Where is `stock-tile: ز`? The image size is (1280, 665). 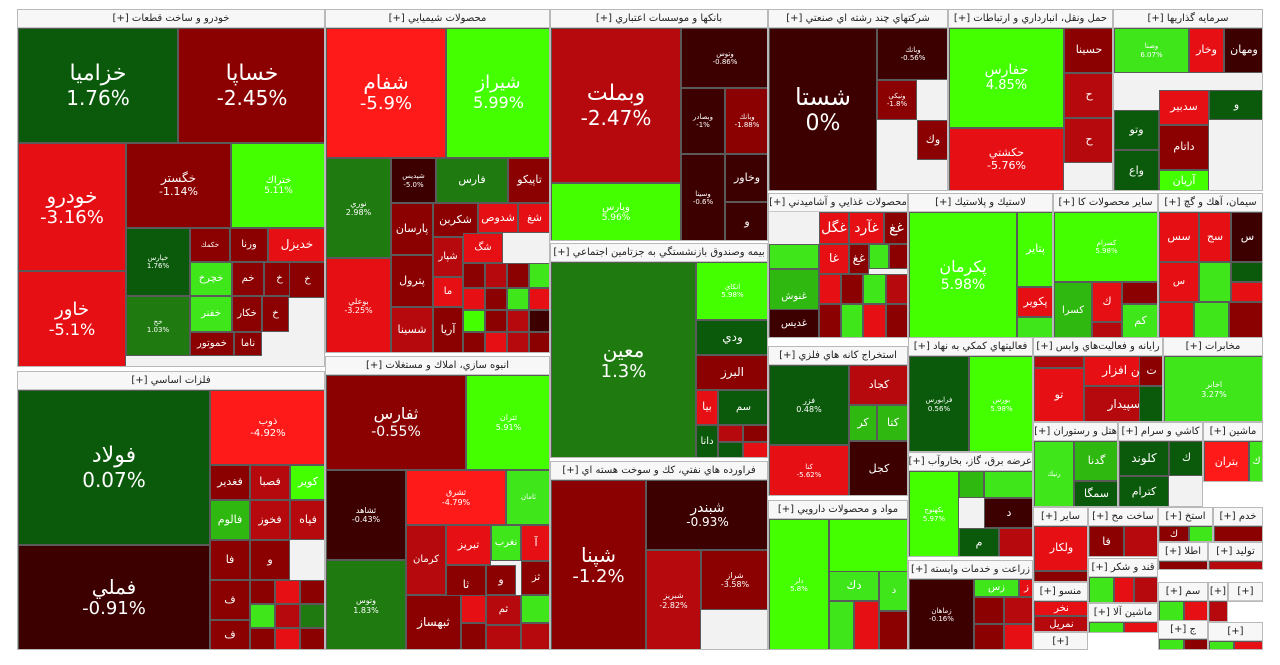
stock-tile: ز is located at coordinates (1025, 588).